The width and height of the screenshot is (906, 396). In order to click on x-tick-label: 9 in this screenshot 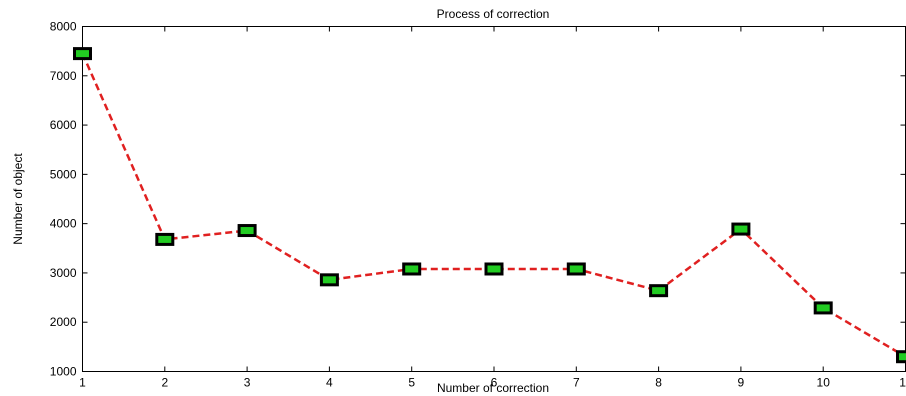, I will do `click(741, 383)`.